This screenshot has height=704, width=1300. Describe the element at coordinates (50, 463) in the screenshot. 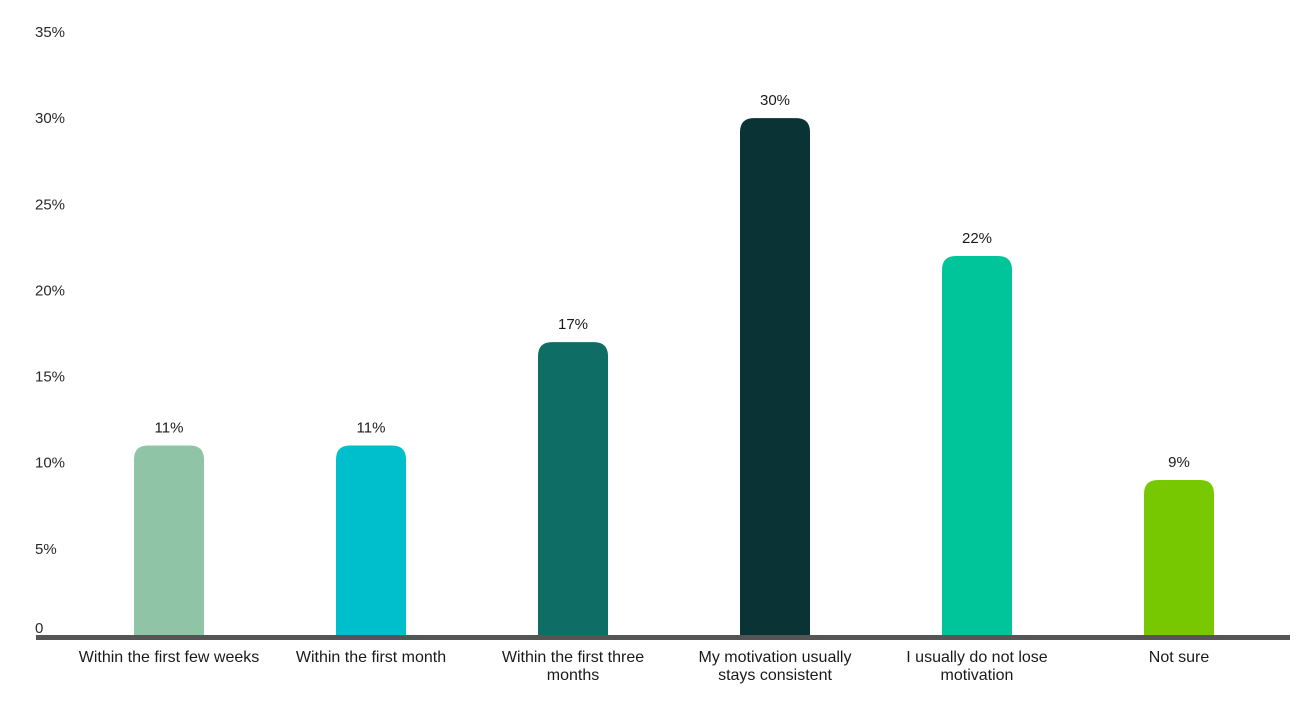

I see `y-tick-label: 10%` at that location.